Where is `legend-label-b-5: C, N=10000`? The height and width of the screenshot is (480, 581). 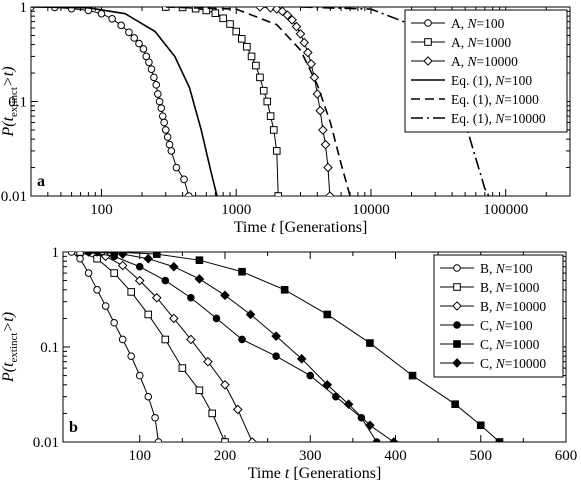 legend-label-b-5: C, N=10000 is located at coordinates (513, 363).